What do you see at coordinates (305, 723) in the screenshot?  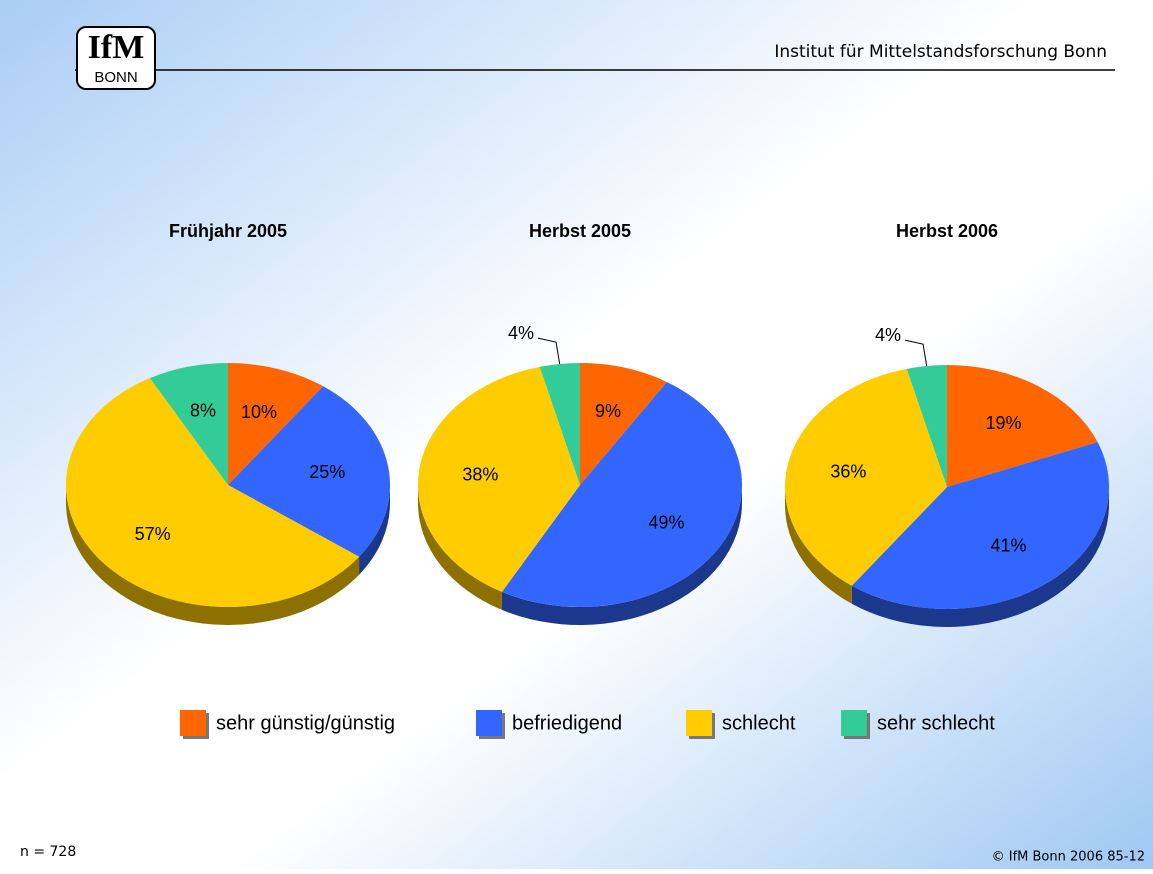 I see `legend-label: sehr günstig/günstig` at bounding box center [305, 723].